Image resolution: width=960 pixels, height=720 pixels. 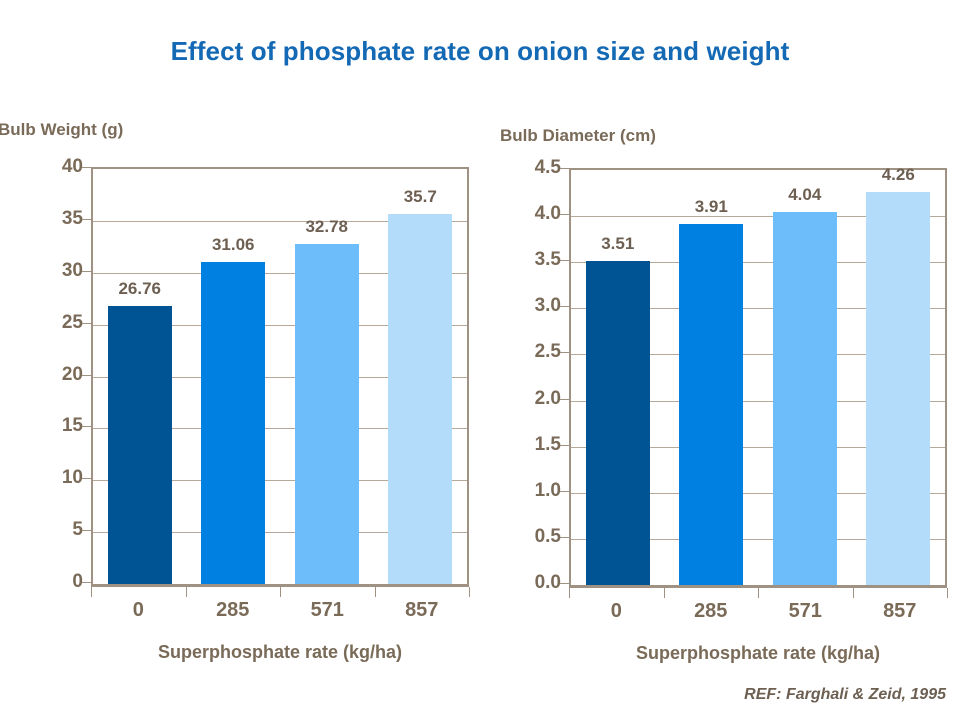 What do you see at coordinates (140, 289) in the screenshot?
I see `bar-value-label: 26.76` at bounding box center [140, 289].